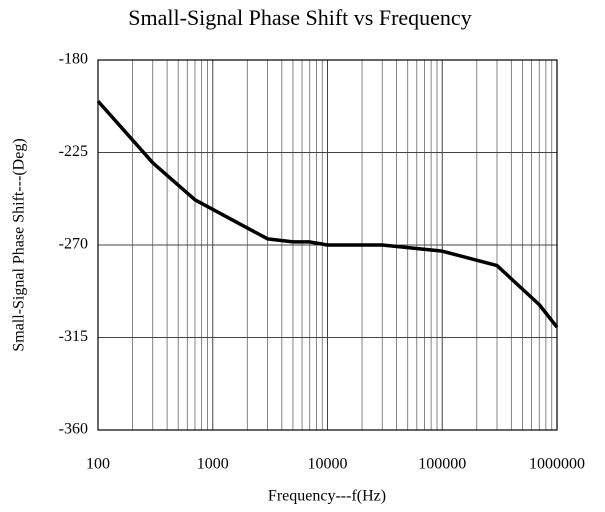  I want to click on y-tick-label: -315, so click(73, 336).